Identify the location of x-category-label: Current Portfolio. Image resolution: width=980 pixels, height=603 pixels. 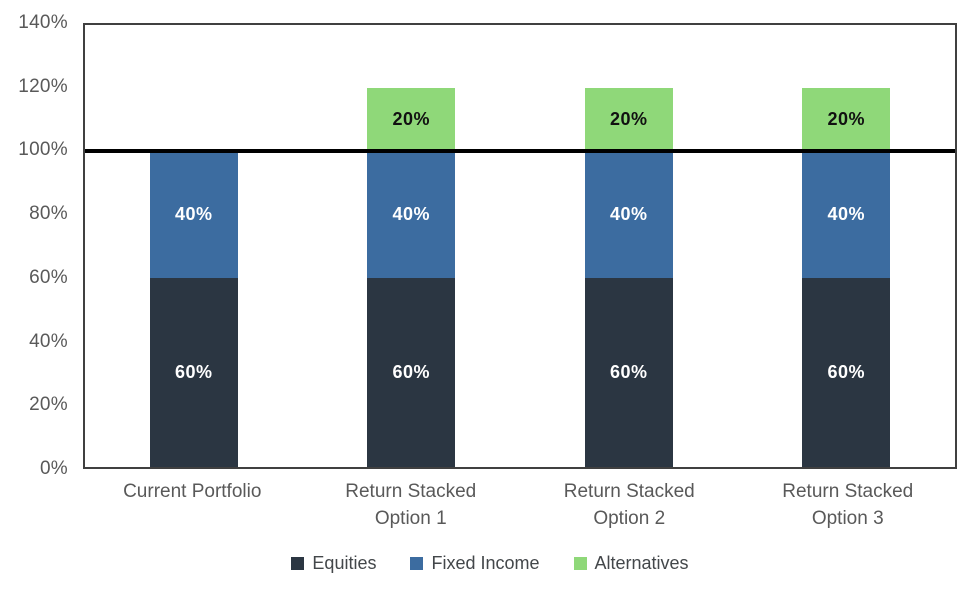
(192, 491).